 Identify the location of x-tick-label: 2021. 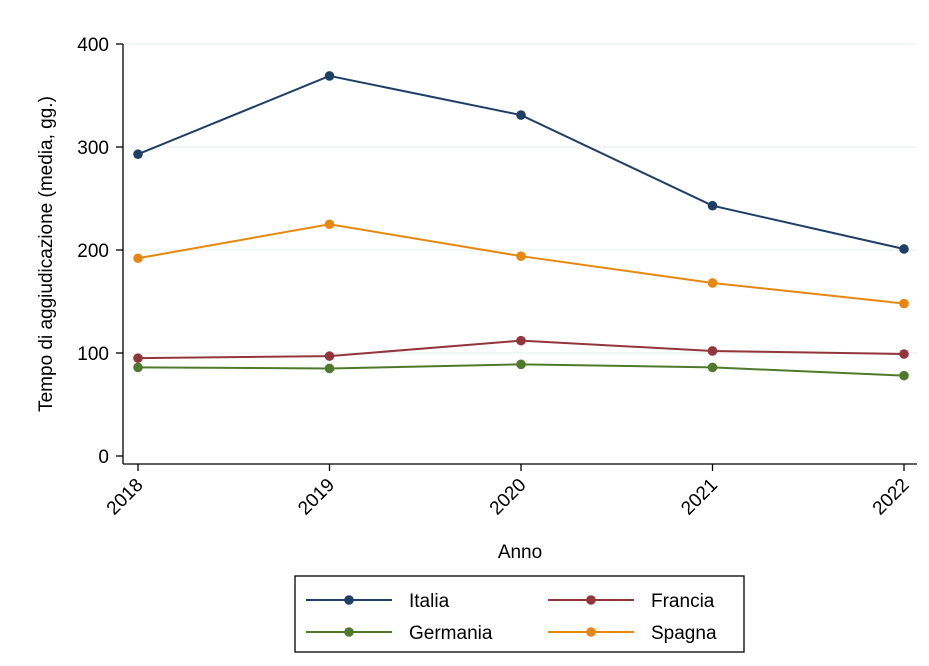
(699, 497).